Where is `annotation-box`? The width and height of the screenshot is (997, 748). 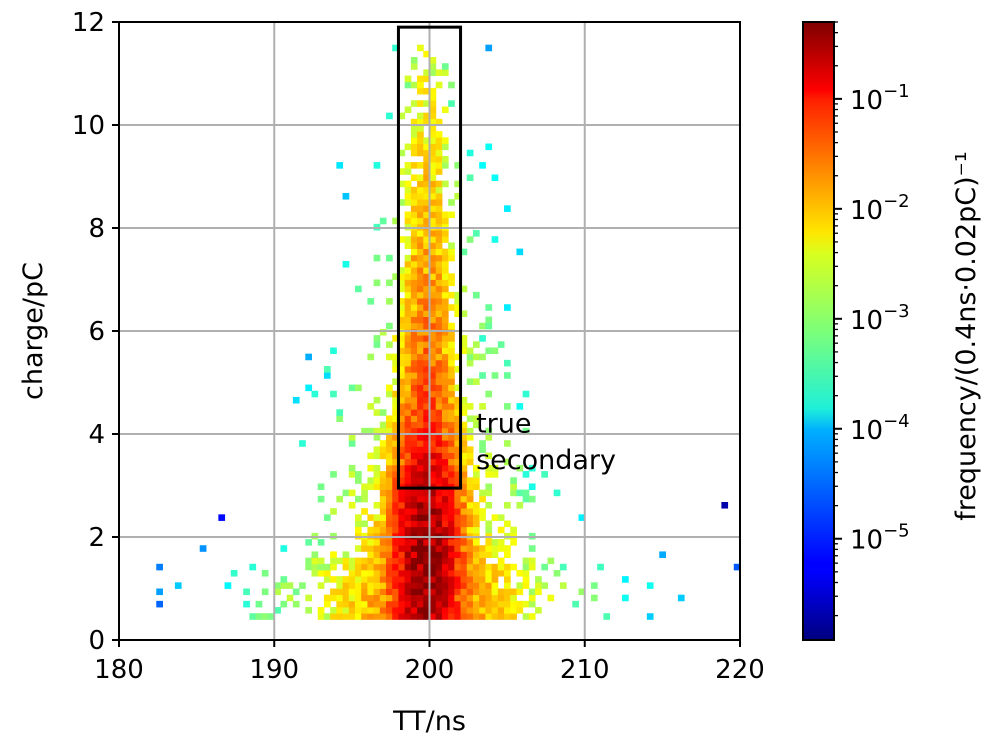
annotation-box is located at coordinates (429, 257).